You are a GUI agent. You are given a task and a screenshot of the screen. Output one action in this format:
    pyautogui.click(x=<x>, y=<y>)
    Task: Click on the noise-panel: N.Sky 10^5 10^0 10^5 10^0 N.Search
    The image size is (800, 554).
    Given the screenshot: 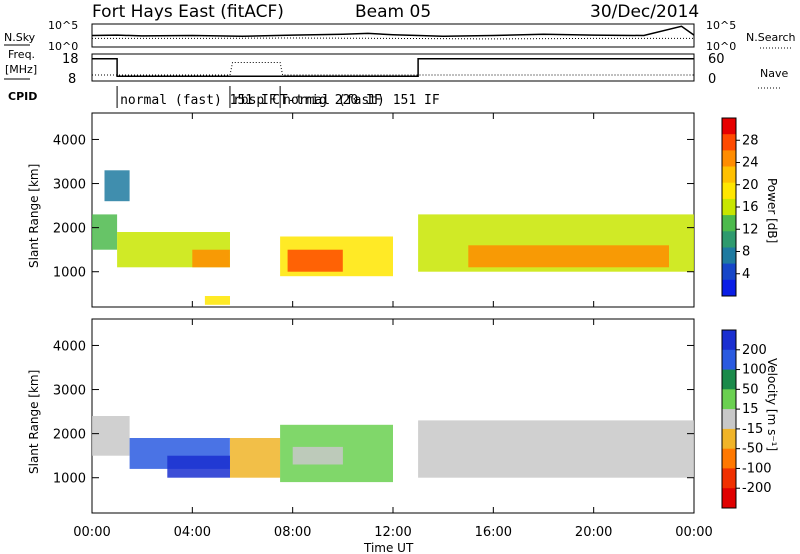 What is the action you would take?
    pyautogui.click(x=400, y=36)
    